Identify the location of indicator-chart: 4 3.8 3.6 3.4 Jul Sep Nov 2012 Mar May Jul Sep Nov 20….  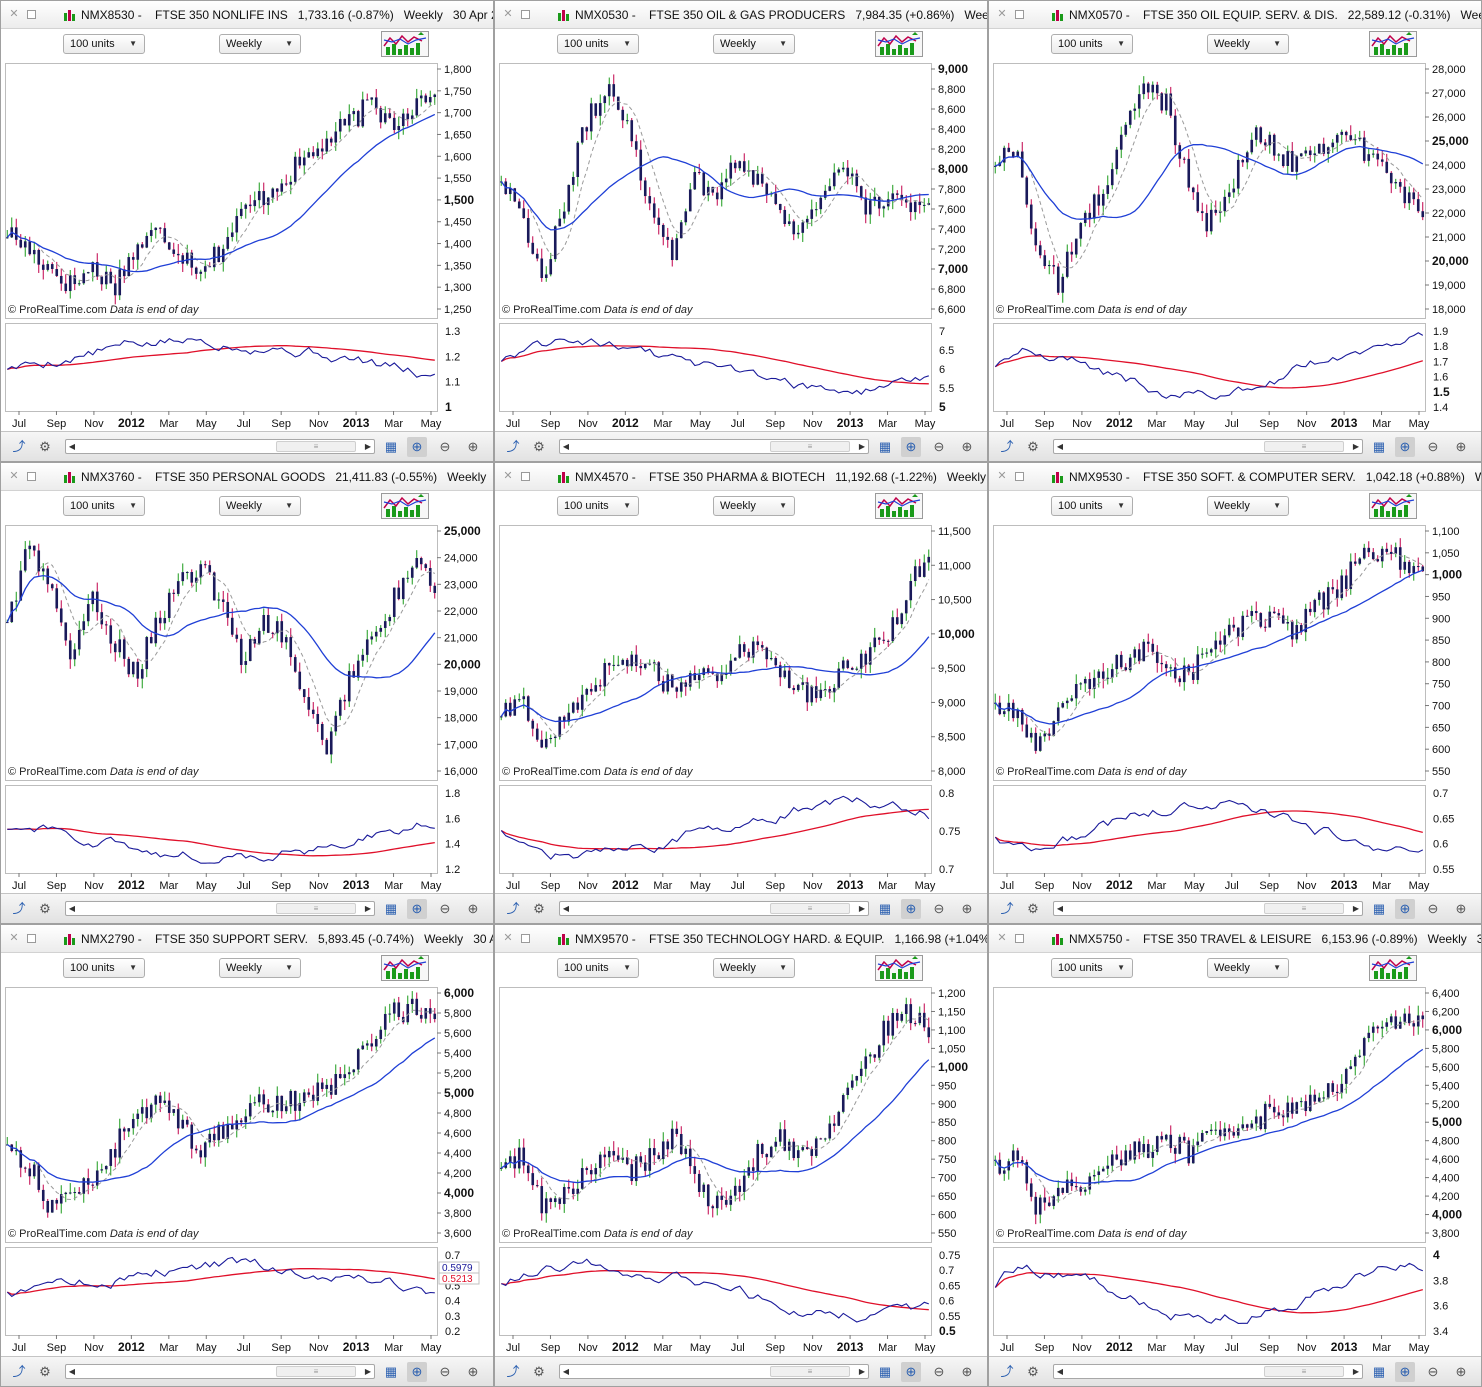
(1236, 1306).